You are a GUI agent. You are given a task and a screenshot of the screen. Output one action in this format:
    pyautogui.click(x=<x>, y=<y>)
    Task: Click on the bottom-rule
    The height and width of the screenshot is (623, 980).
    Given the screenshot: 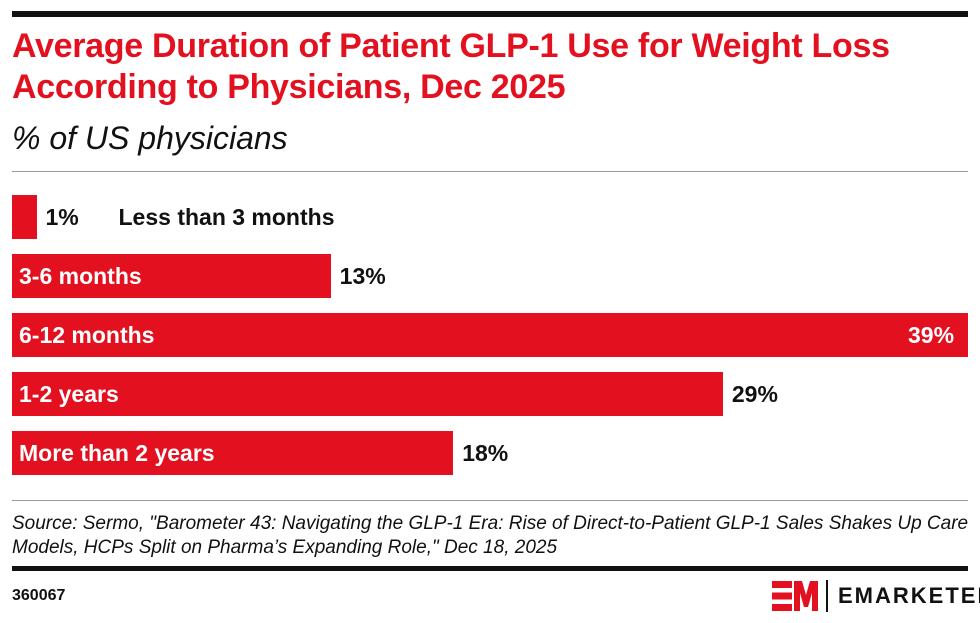 What is the action you would take?
    pyautogui.click(x=490, y=568)
    